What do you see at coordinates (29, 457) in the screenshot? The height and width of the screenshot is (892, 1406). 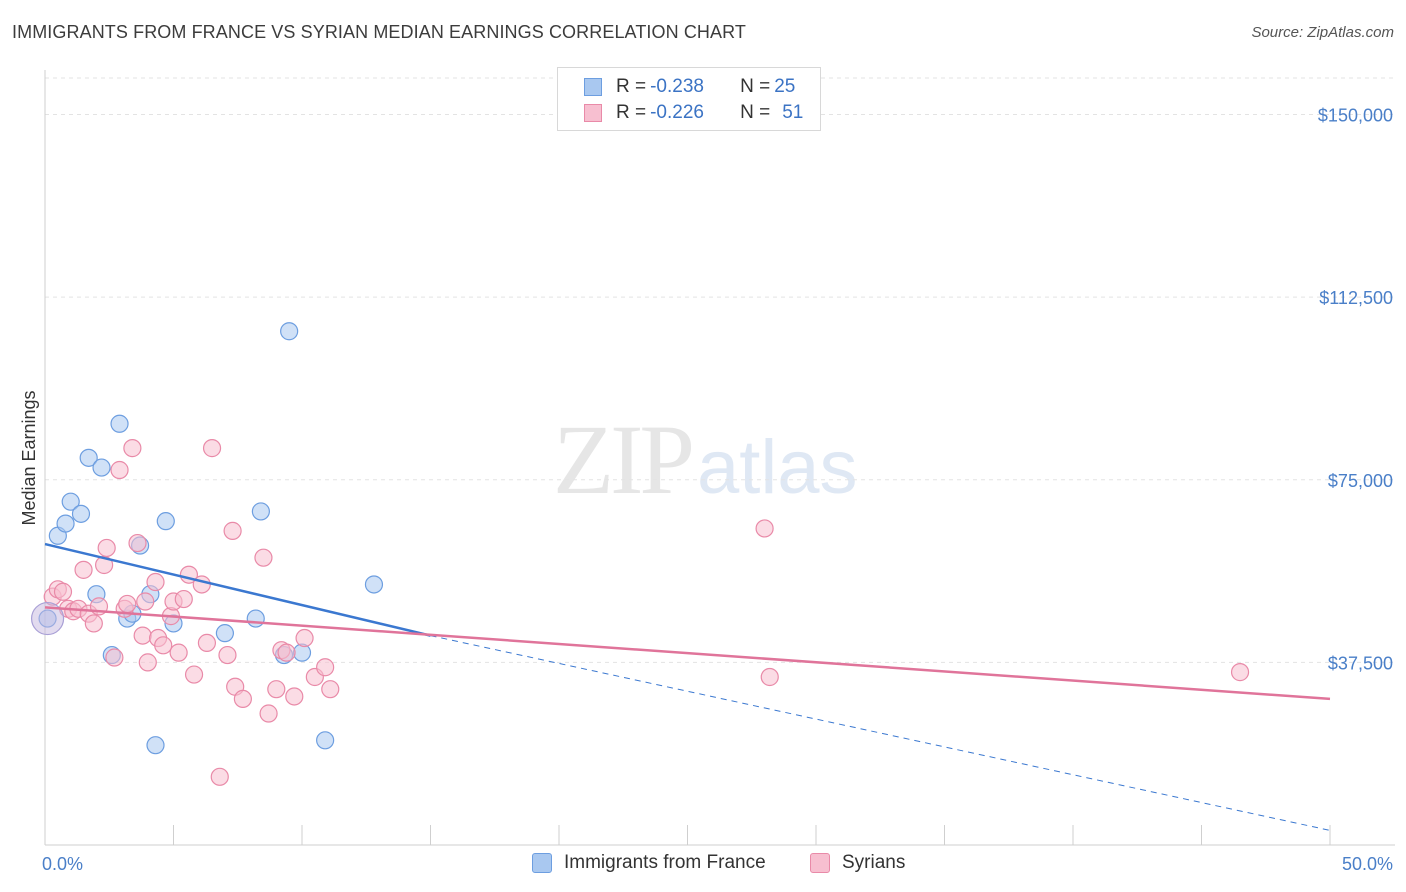 I see `y-axis-label: Median Earnings` at bounding box center [29, 457].